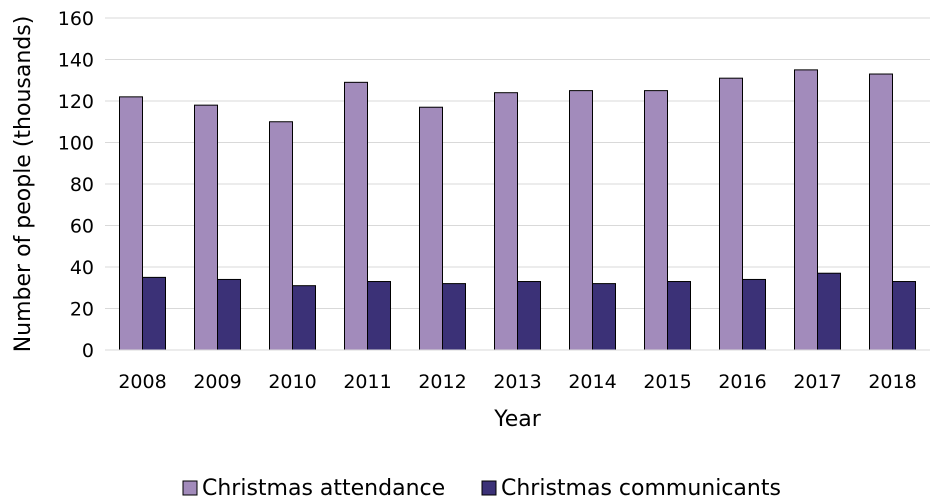  I want to click on x-tick-label: 2010, so click(292, 382).